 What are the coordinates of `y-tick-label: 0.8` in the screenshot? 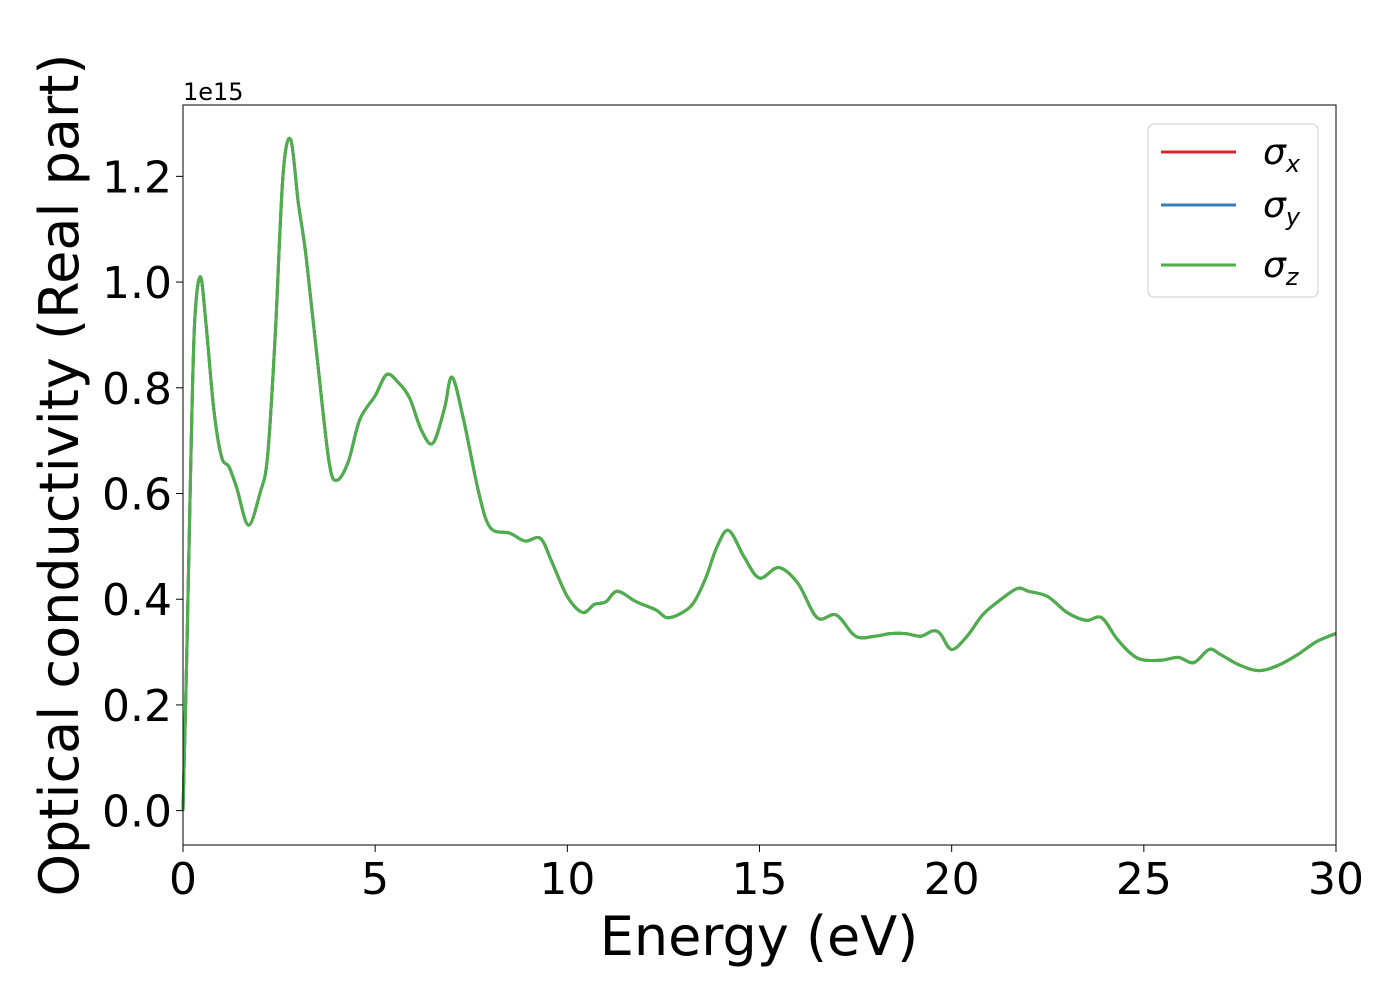 It's located at (137, 389).